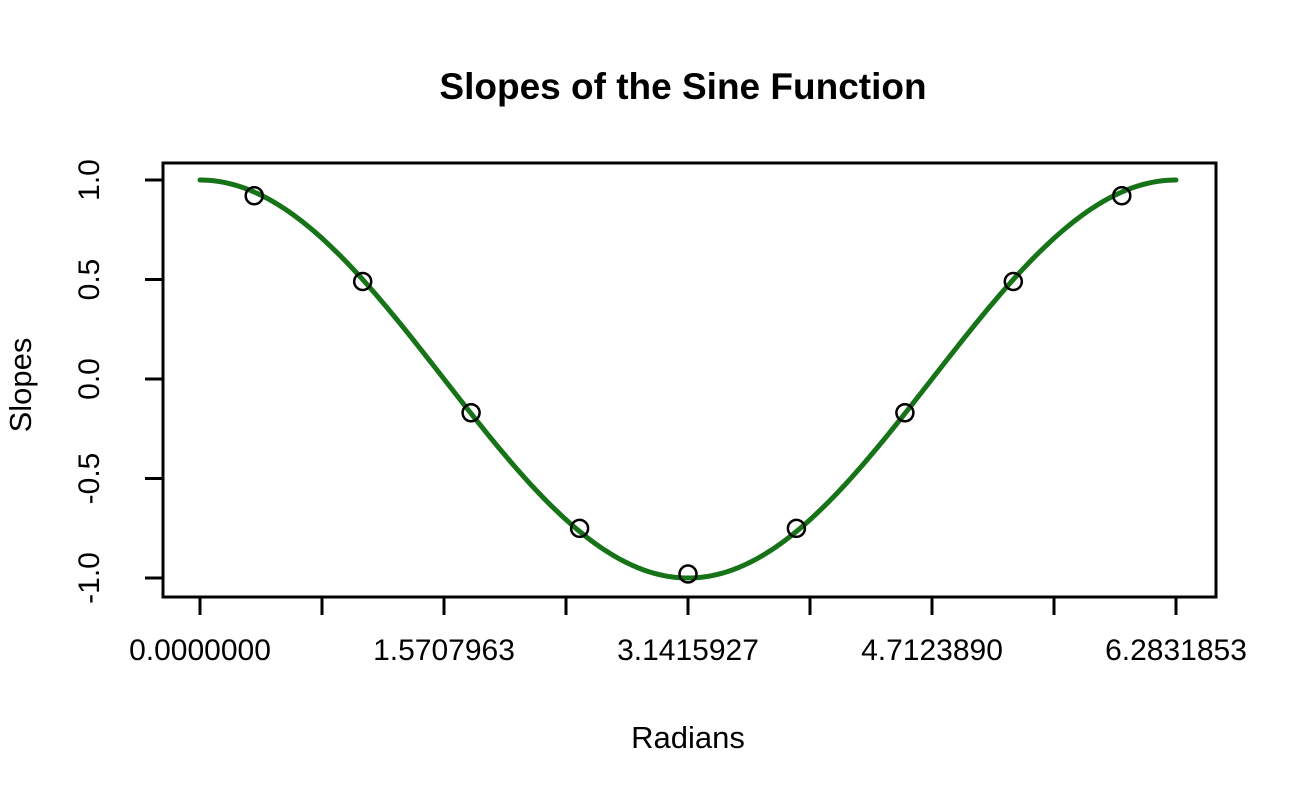 Image resolution: width=1300 pixels, height=800 pixels. I want to click on x-tick-label: 0.0000000, so click(200, 650).